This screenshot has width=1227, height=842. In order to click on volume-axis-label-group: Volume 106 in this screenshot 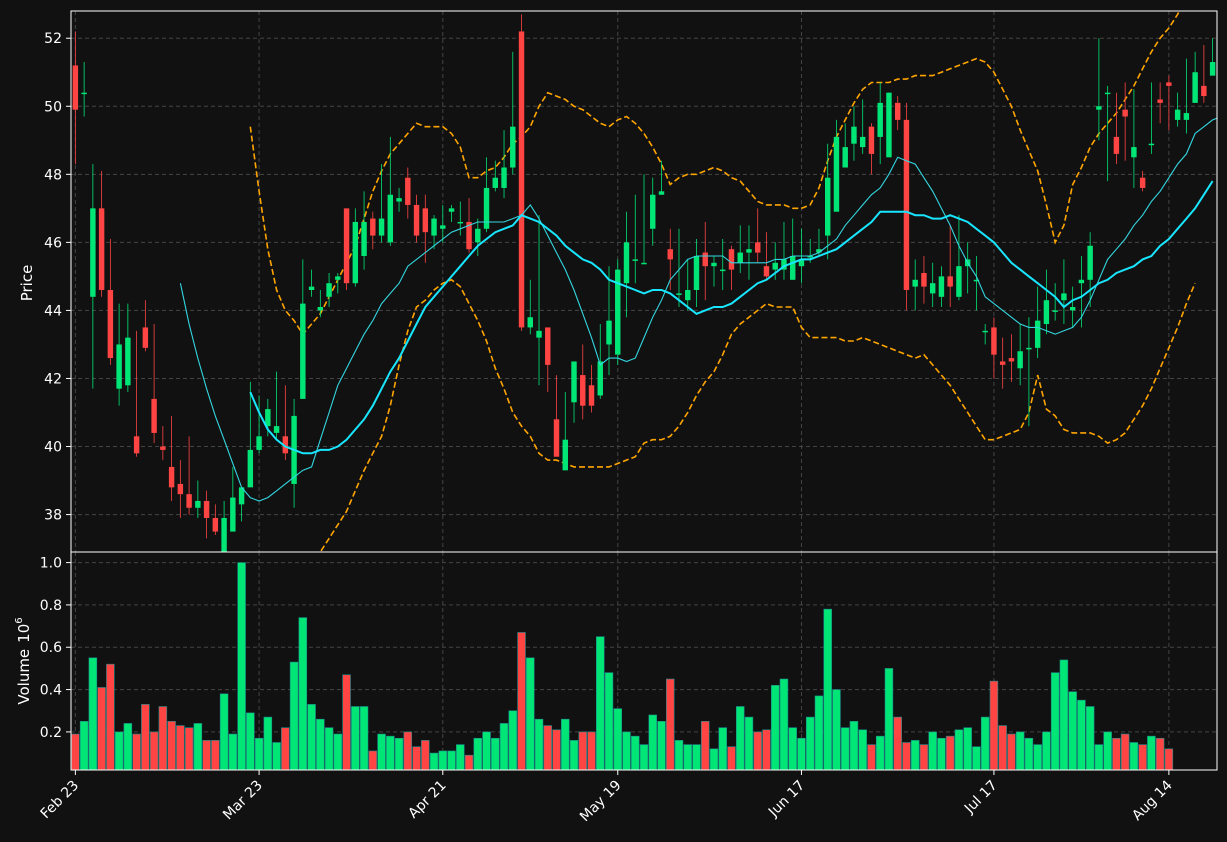, I will do `click(23, 660)`.